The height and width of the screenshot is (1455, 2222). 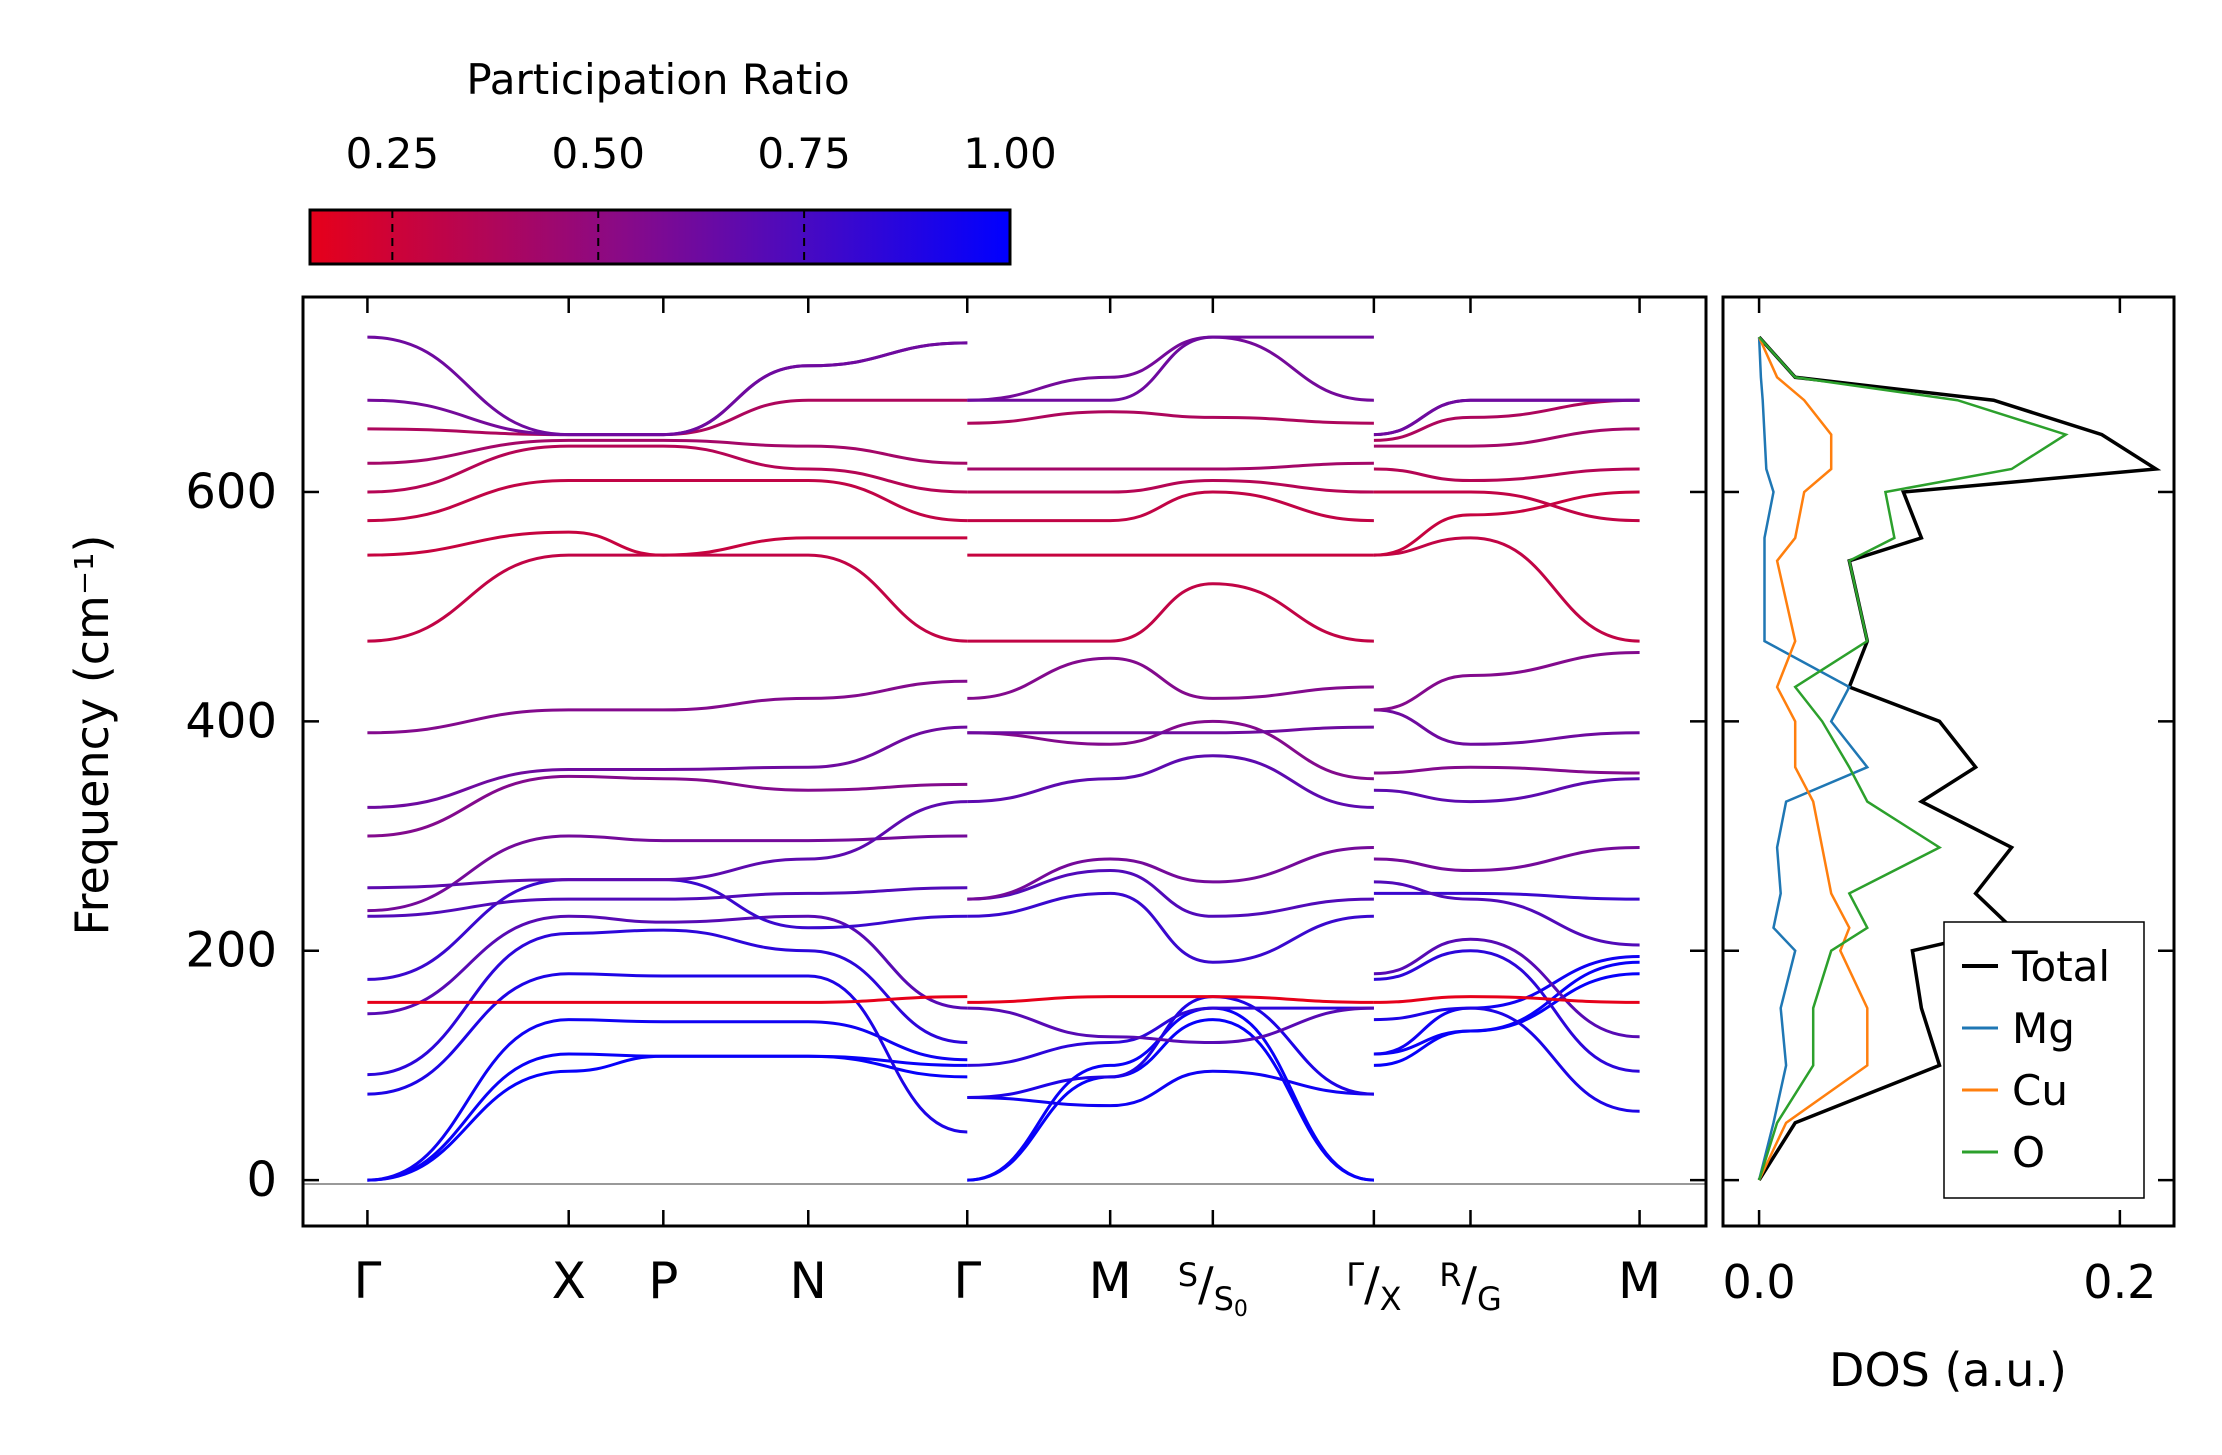 What do you see at coordinates (261, 1180) in the screenshot?
I see `y-tick-label: 0` at bounding box center [261, 1180].